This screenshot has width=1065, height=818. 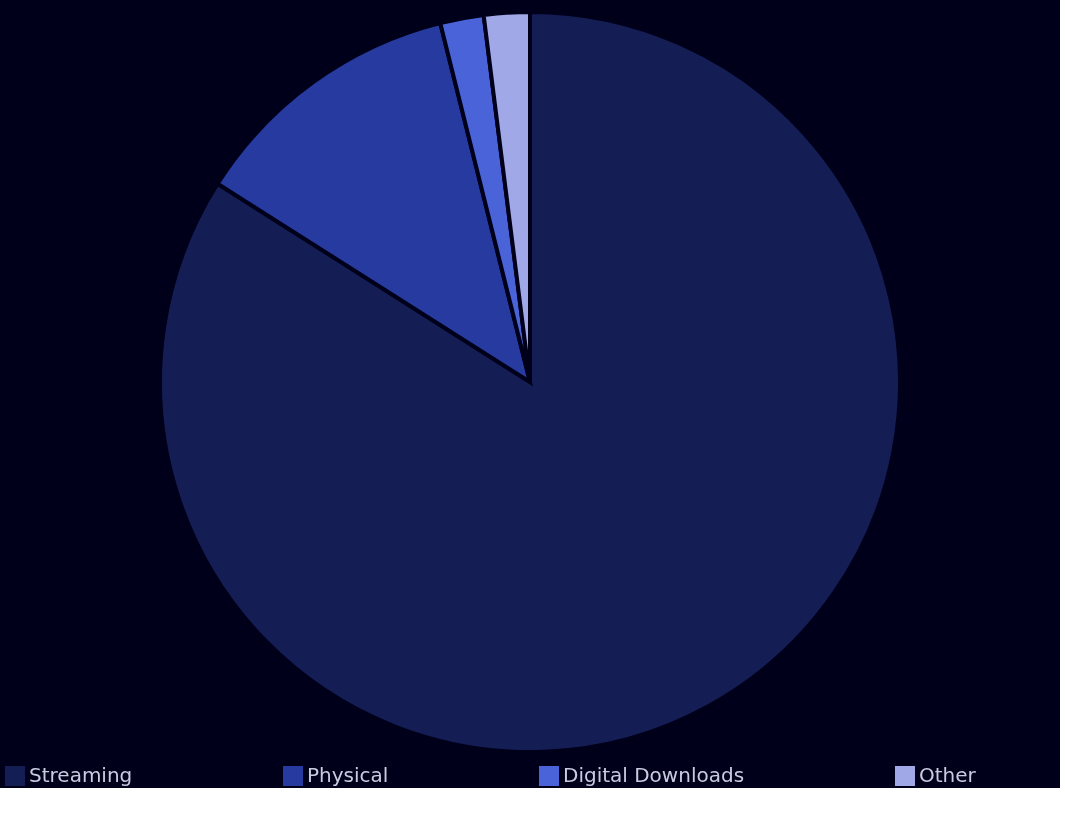 What do you see at coordinates (948, 775) in the screenshot?
I see `legend-label: Other` at bounding box center [948, 775].